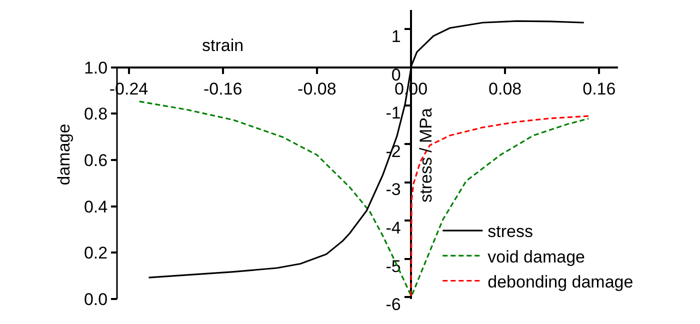 The image size is (700, 324). What do you see at coordinates (96, 160) in the screenshot?
I see `y-tick-label: 0.6` at bounding box center [96, 160].